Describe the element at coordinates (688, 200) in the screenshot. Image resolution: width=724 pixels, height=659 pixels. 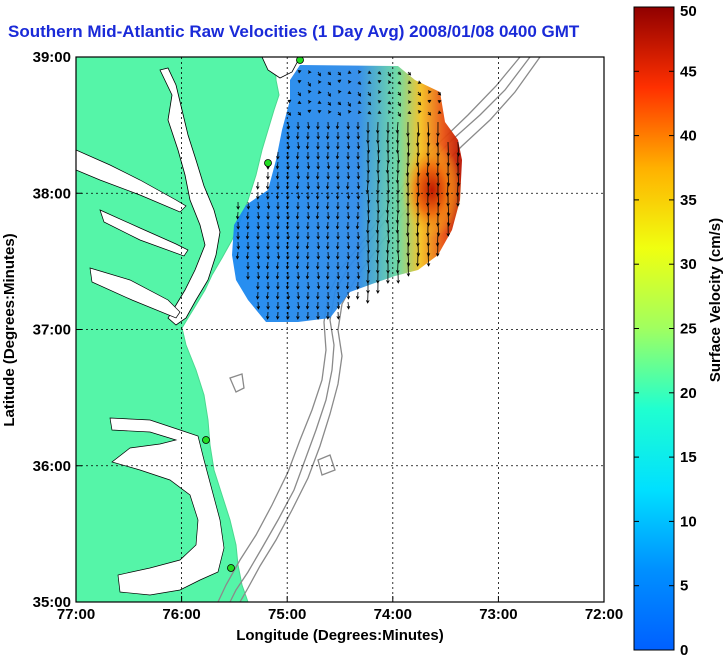
I see `colorbar-tick-label: 35` at that location.